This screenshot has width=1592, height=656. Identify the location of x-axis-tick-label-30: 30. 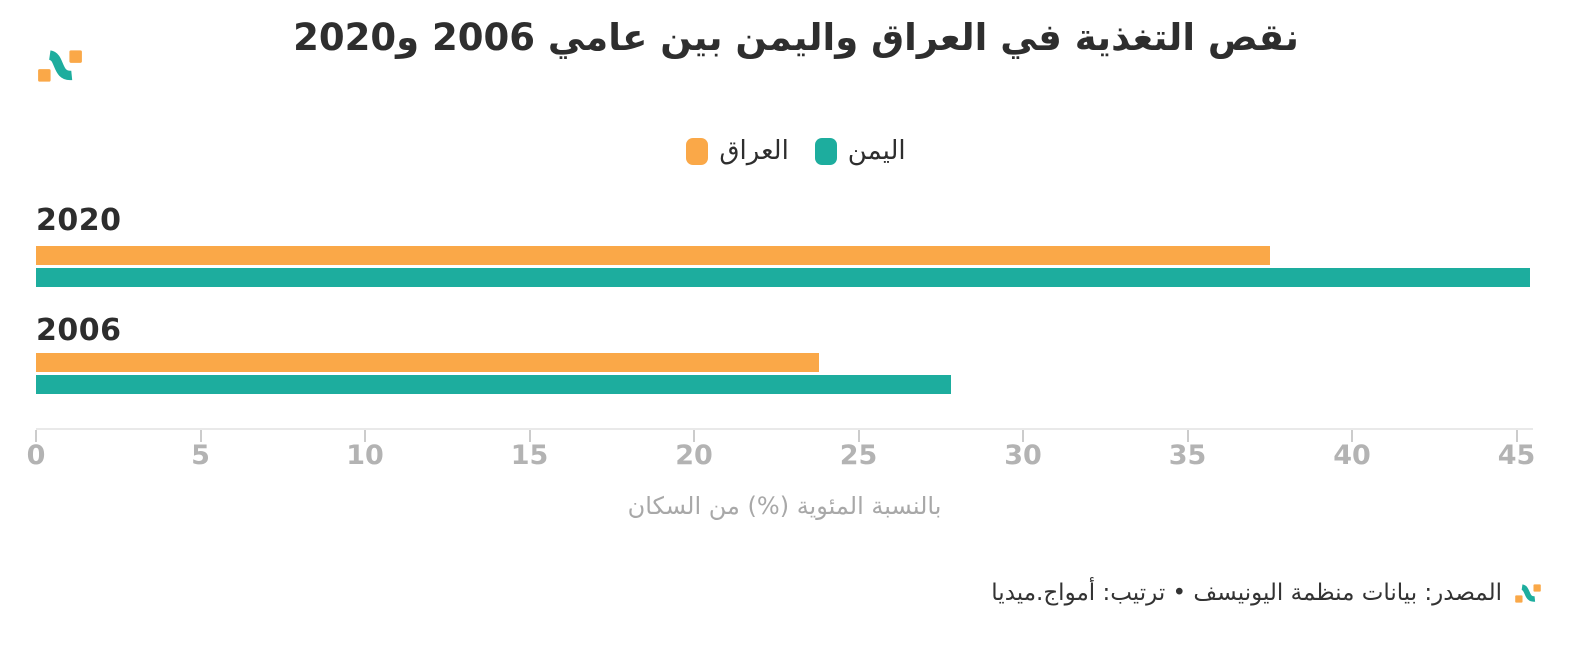
(1023, 455).